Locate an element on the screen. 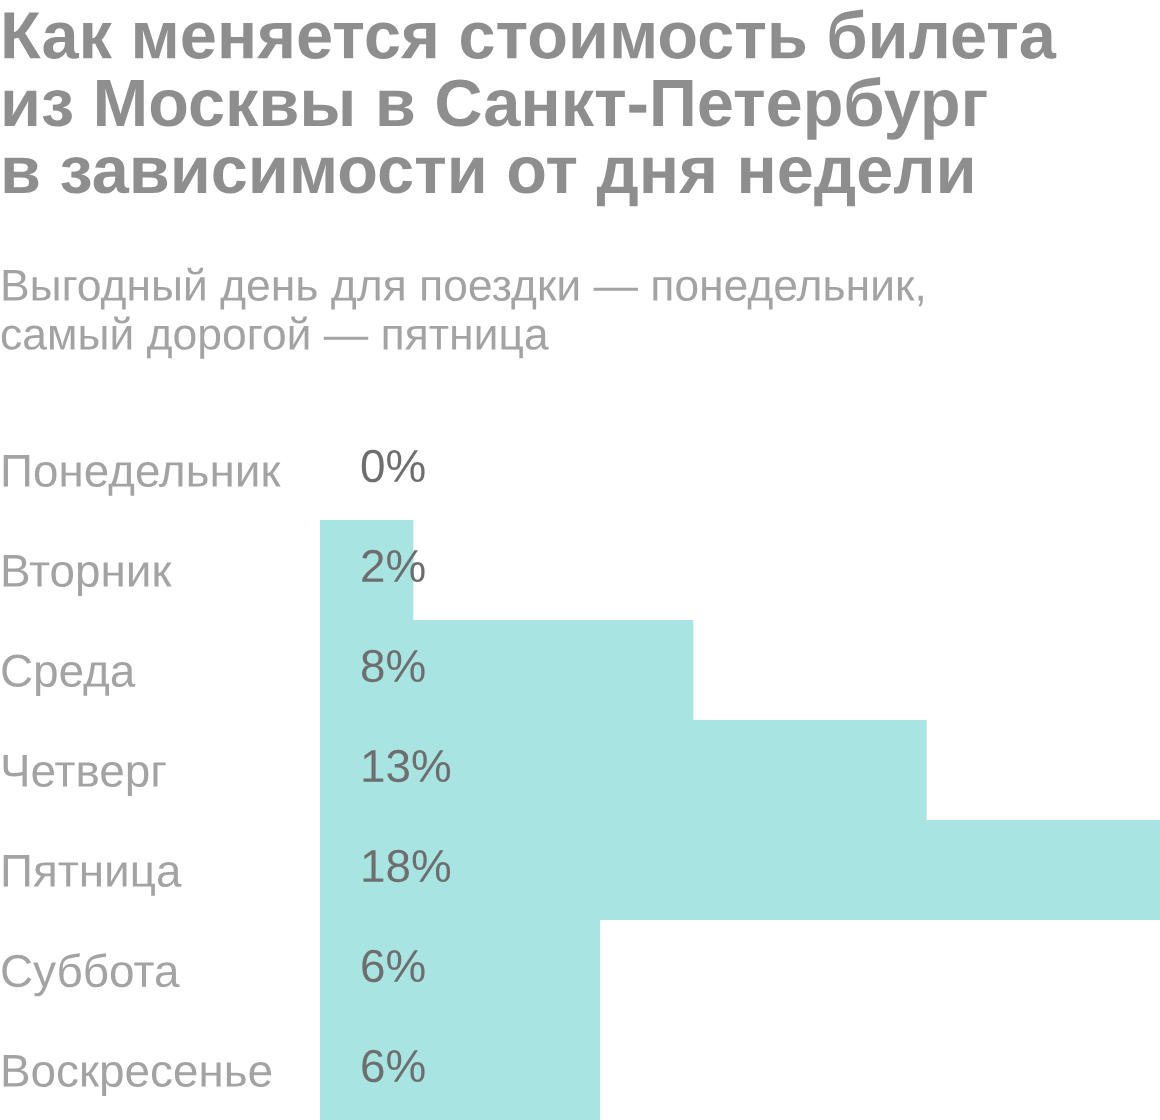  data-label: 8% is located at coordinates (393, 666).